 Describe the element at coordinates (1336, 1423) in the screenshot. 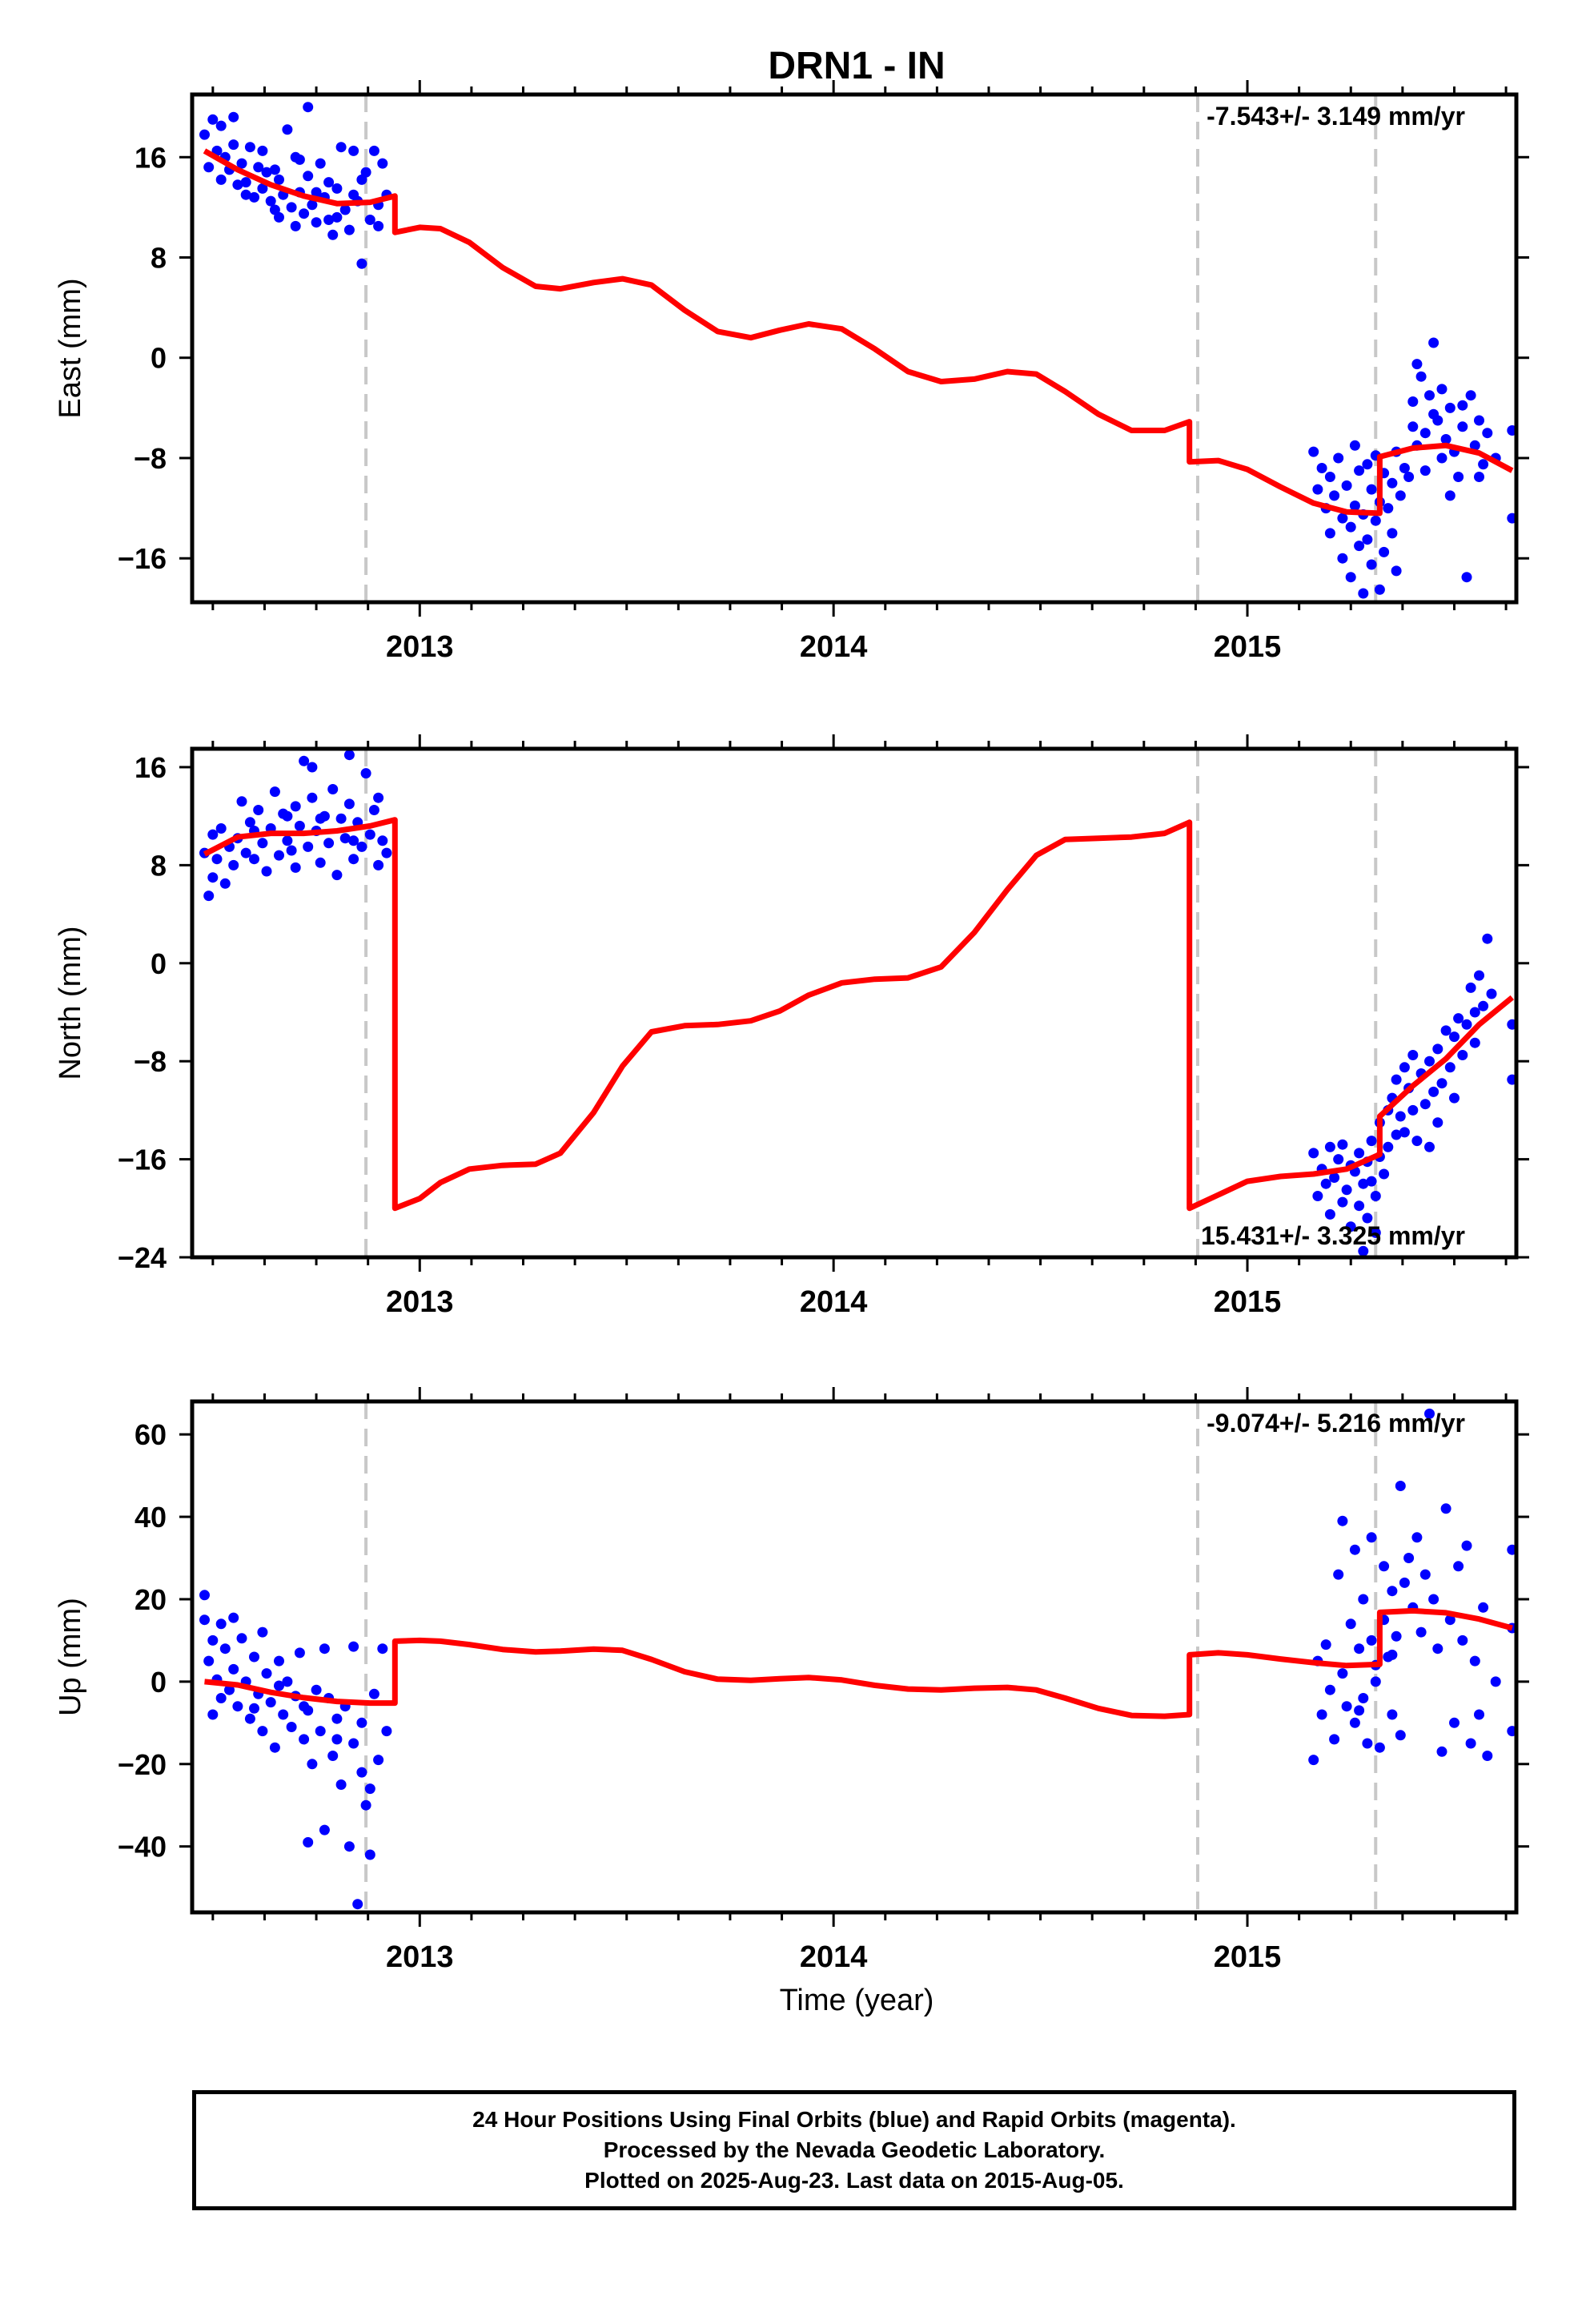

I see `rate-annotation: -9.074+/- 5.216 mm/yr` at that location.